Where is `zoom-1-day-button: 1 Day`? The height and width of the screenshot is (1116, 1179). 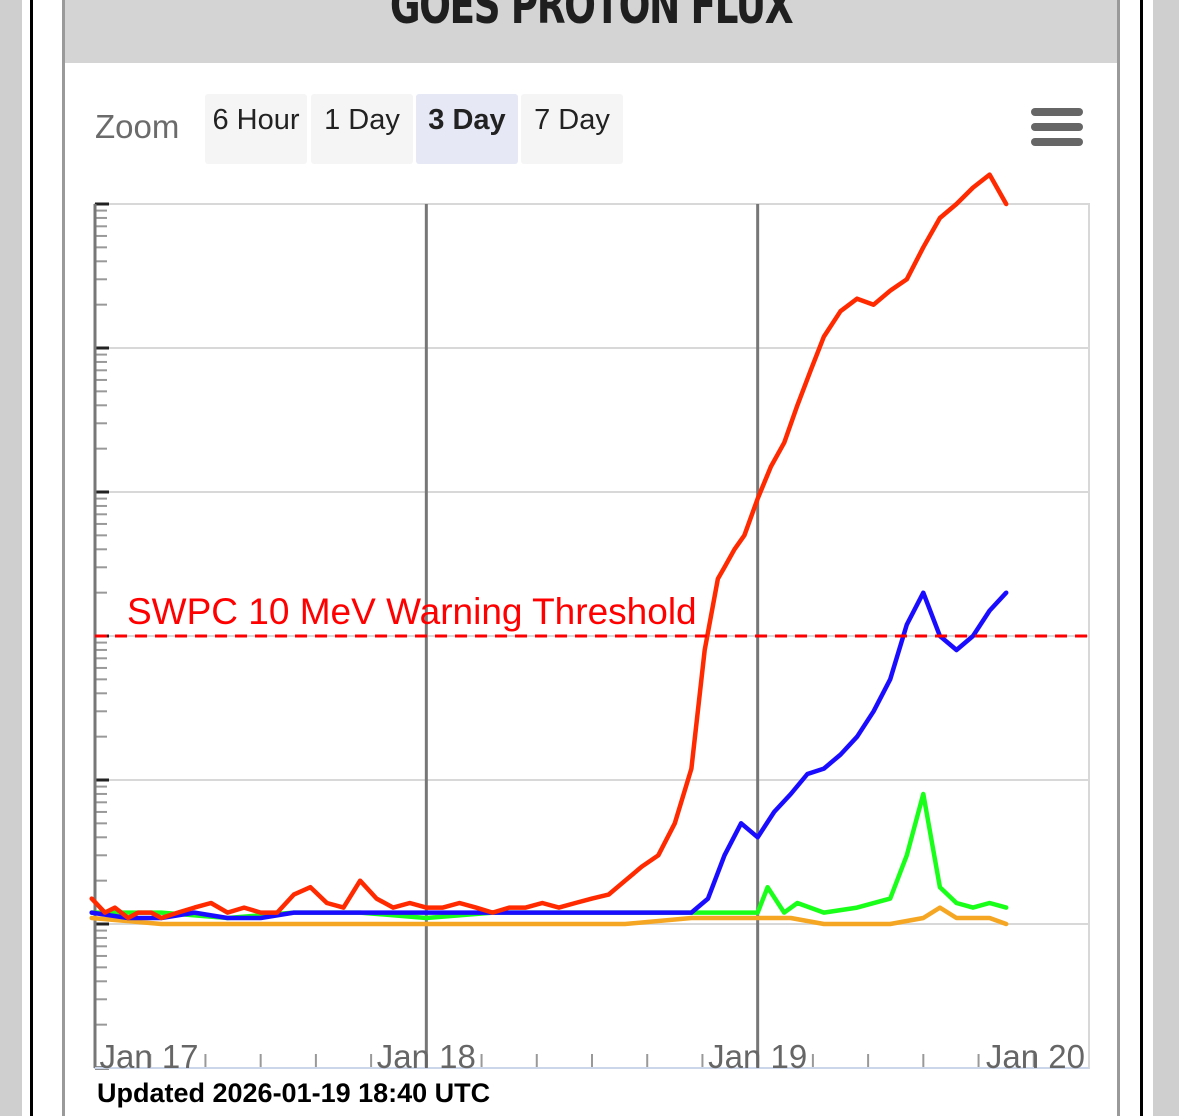 zoom-1-day-button: 1 Day is located at coordinates (362, 129).